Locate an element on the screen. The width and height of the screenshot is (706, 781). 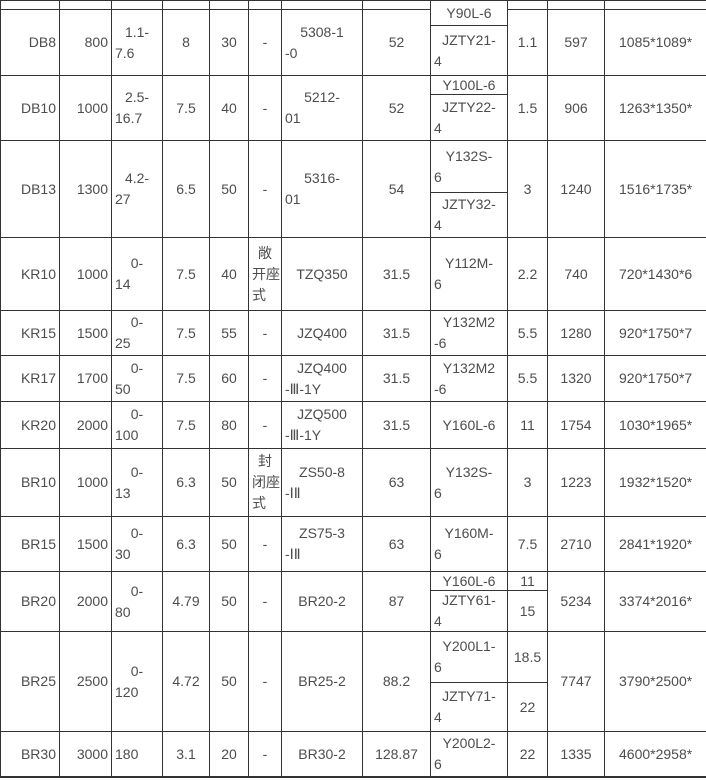
cell-line: 3790*2500* is located at coordinates (656, 681).